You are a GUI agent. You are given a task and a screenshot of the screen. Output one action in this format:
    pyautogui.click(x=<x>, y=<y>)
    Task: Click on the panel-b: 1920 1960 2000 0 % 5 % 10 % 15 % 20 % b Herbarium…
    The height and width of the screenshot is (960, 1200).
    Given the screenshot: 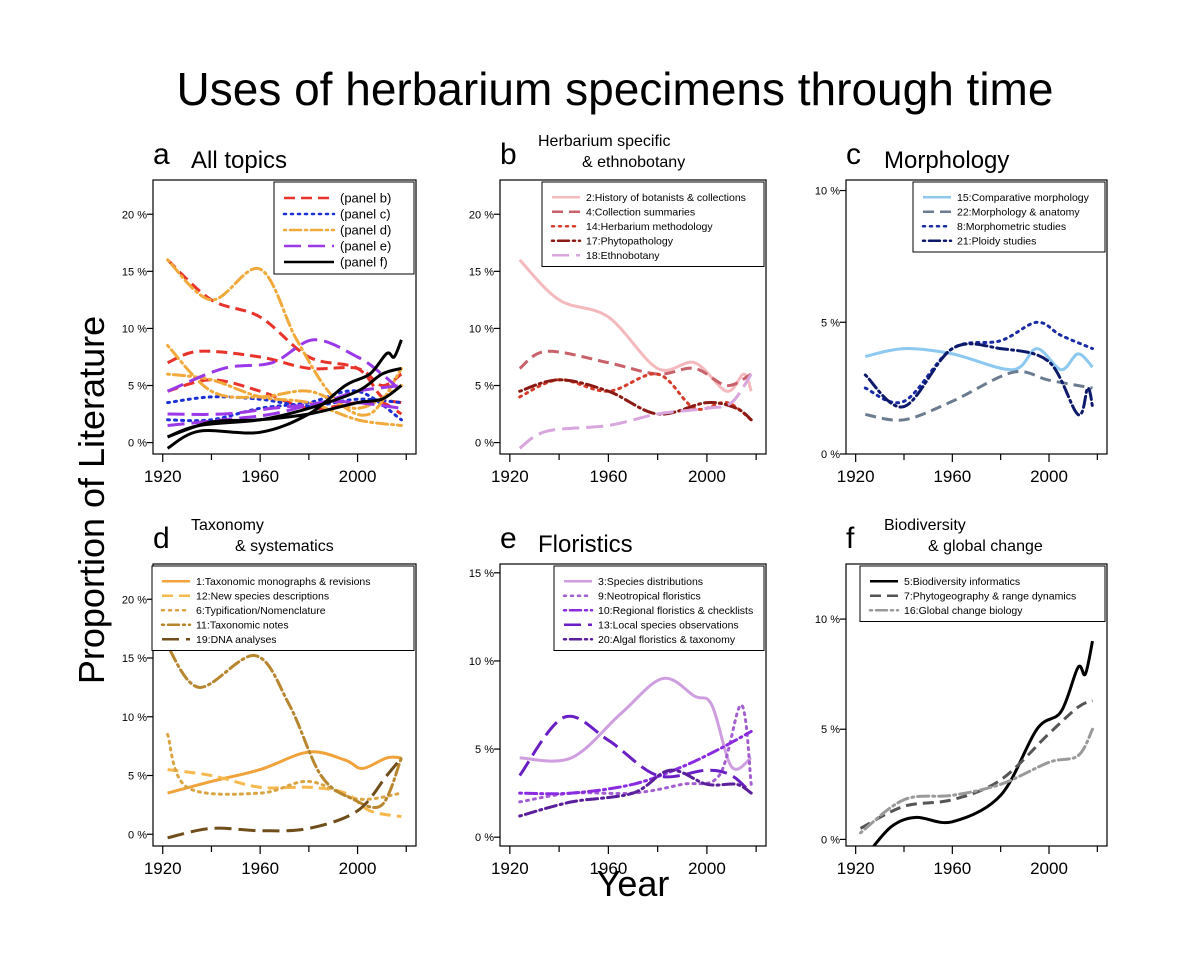 What is the action you would take?
    pyautogui.click(x=618, y=309)
    